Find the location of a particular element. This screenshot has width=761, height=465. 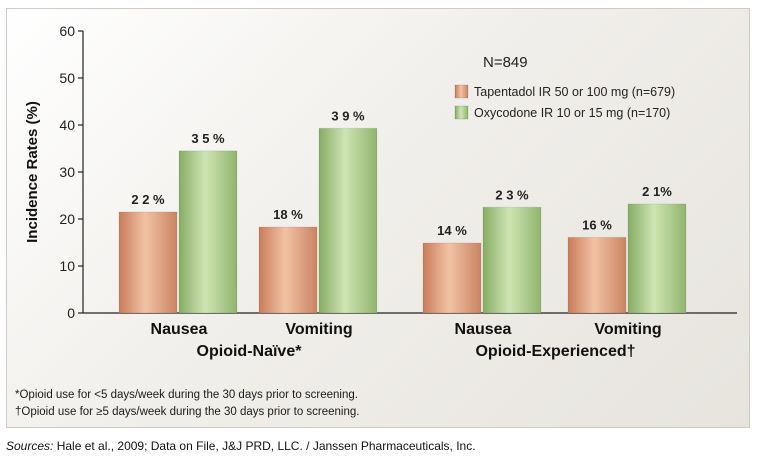

y-axis-title: Incidence Rates (%) is located at coordinates (32, 172).